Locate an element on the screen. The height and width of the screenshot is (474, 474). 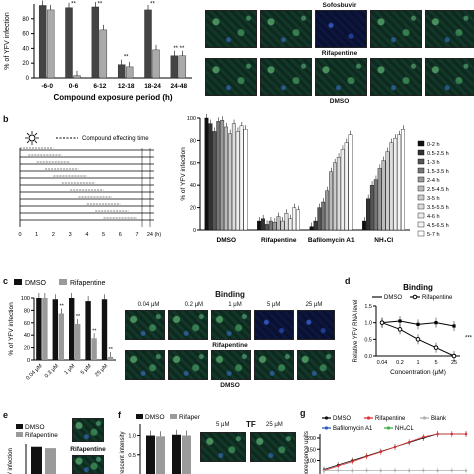
schematic-tick-label: 24 (h) is located at coordinates (154, 235).